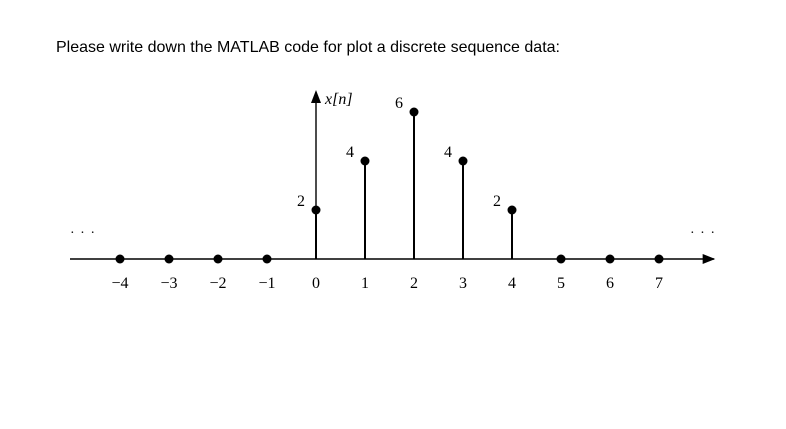 The height and width of the screenshot is (429, 786). What do you see at coordinates (365, 283) in the screenshot?
I see `x-tick-label-n1: 1` at bounding box center [365, 283].